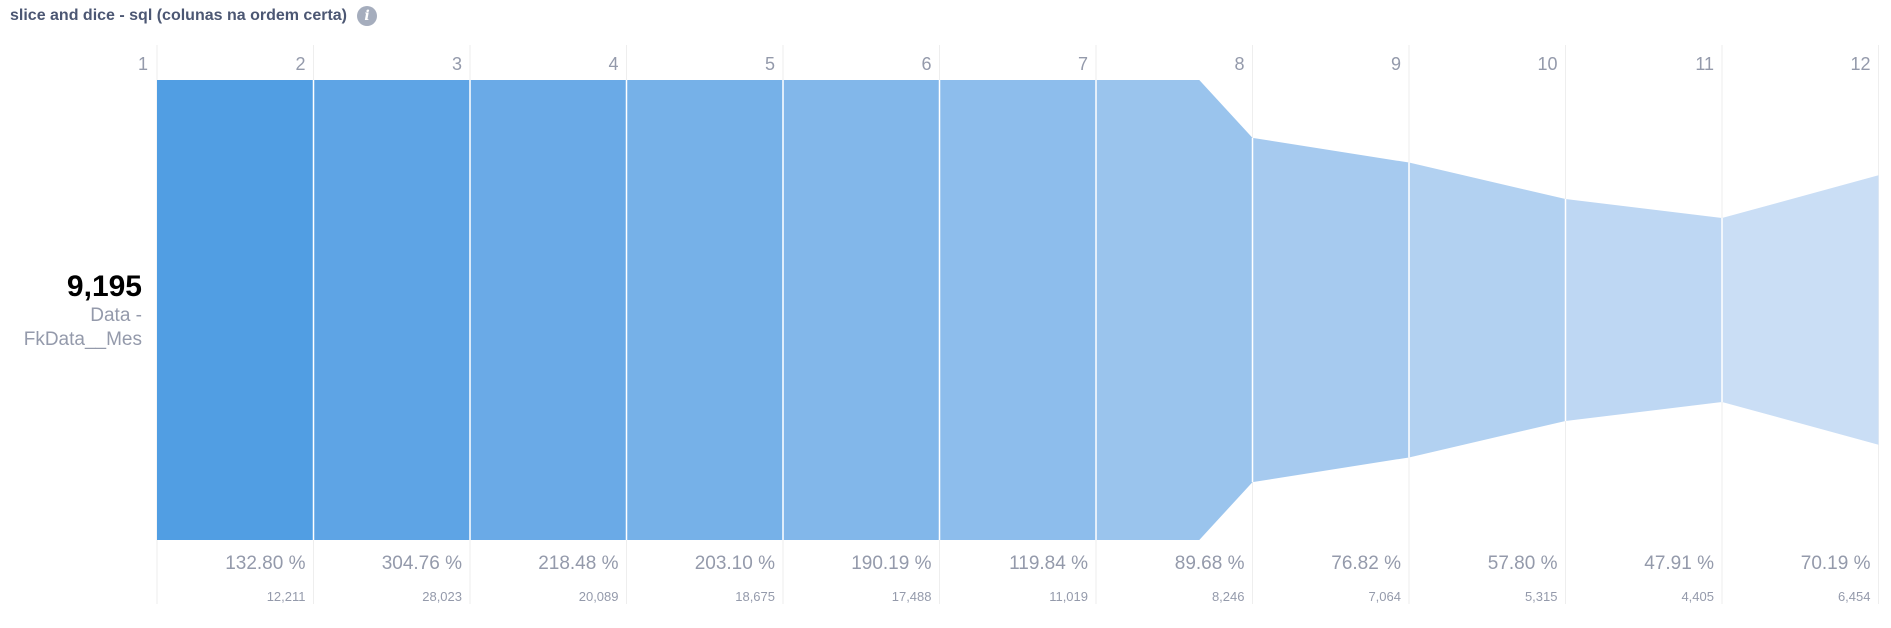 The height and width of the screenshot is (628, 1891). Describe the element at coordinates (735, 563) in the screenshot. I see `percent-label: 203.10 %` at that location.